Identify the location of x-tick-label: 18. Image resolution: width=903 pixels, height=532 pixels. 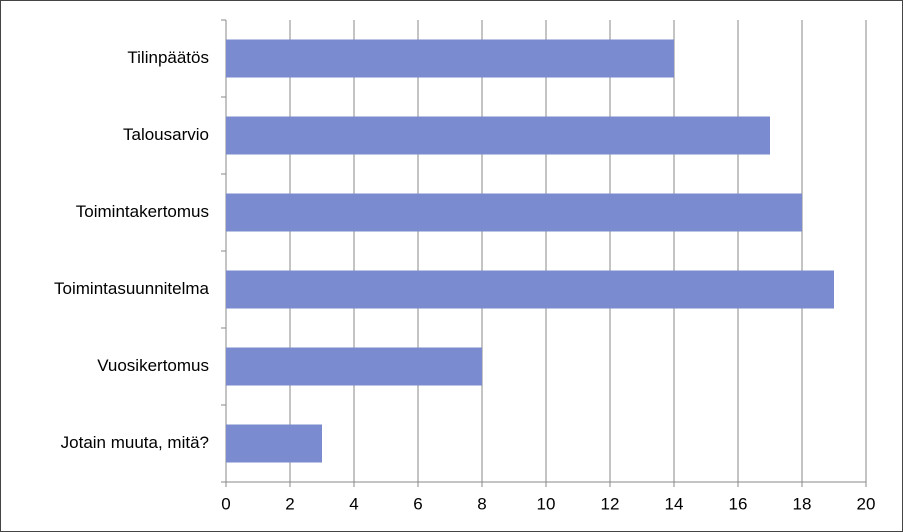
(802, 503).